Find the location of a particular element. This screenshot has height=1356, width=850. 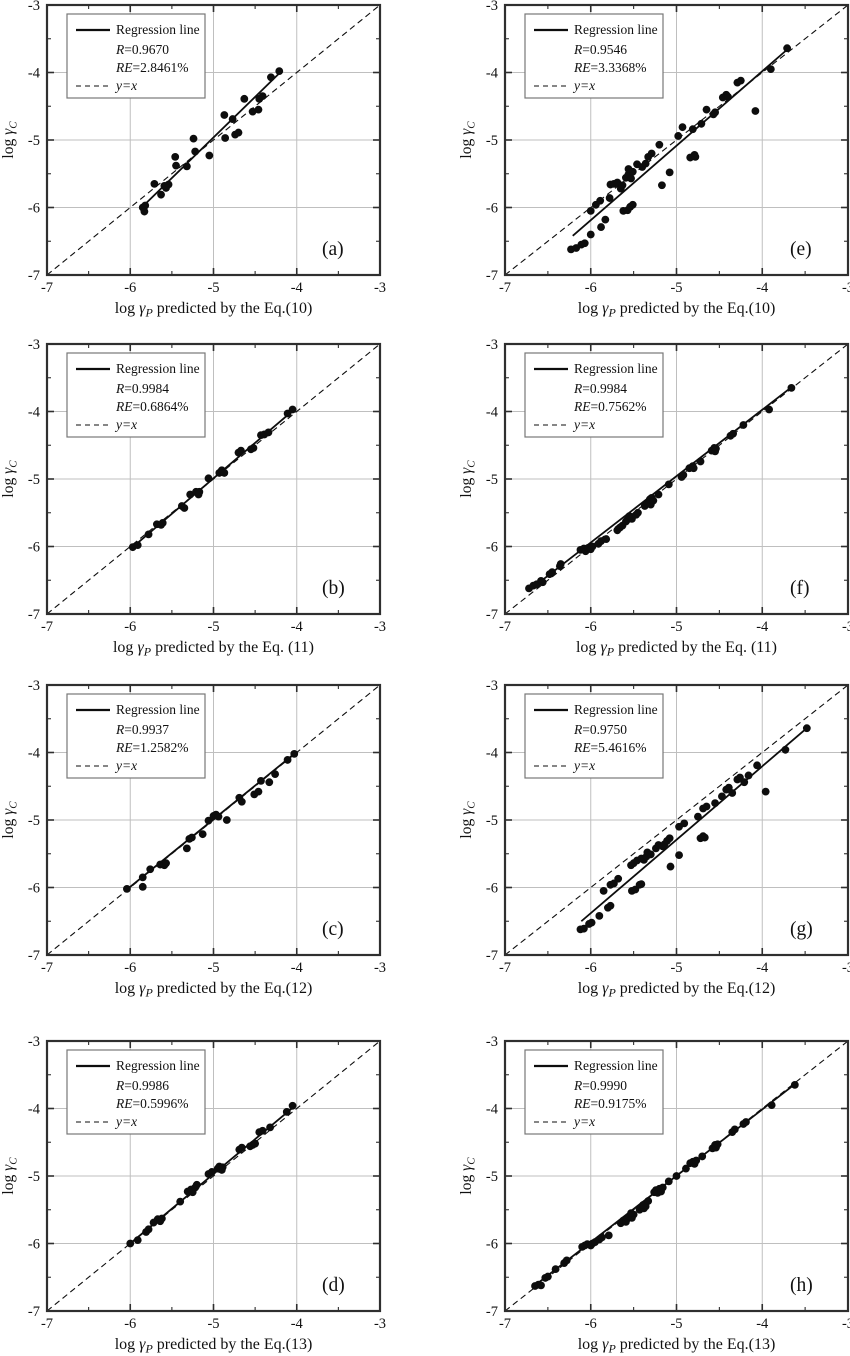

y-tick-label: -3 is located at coordinates (492, 346).